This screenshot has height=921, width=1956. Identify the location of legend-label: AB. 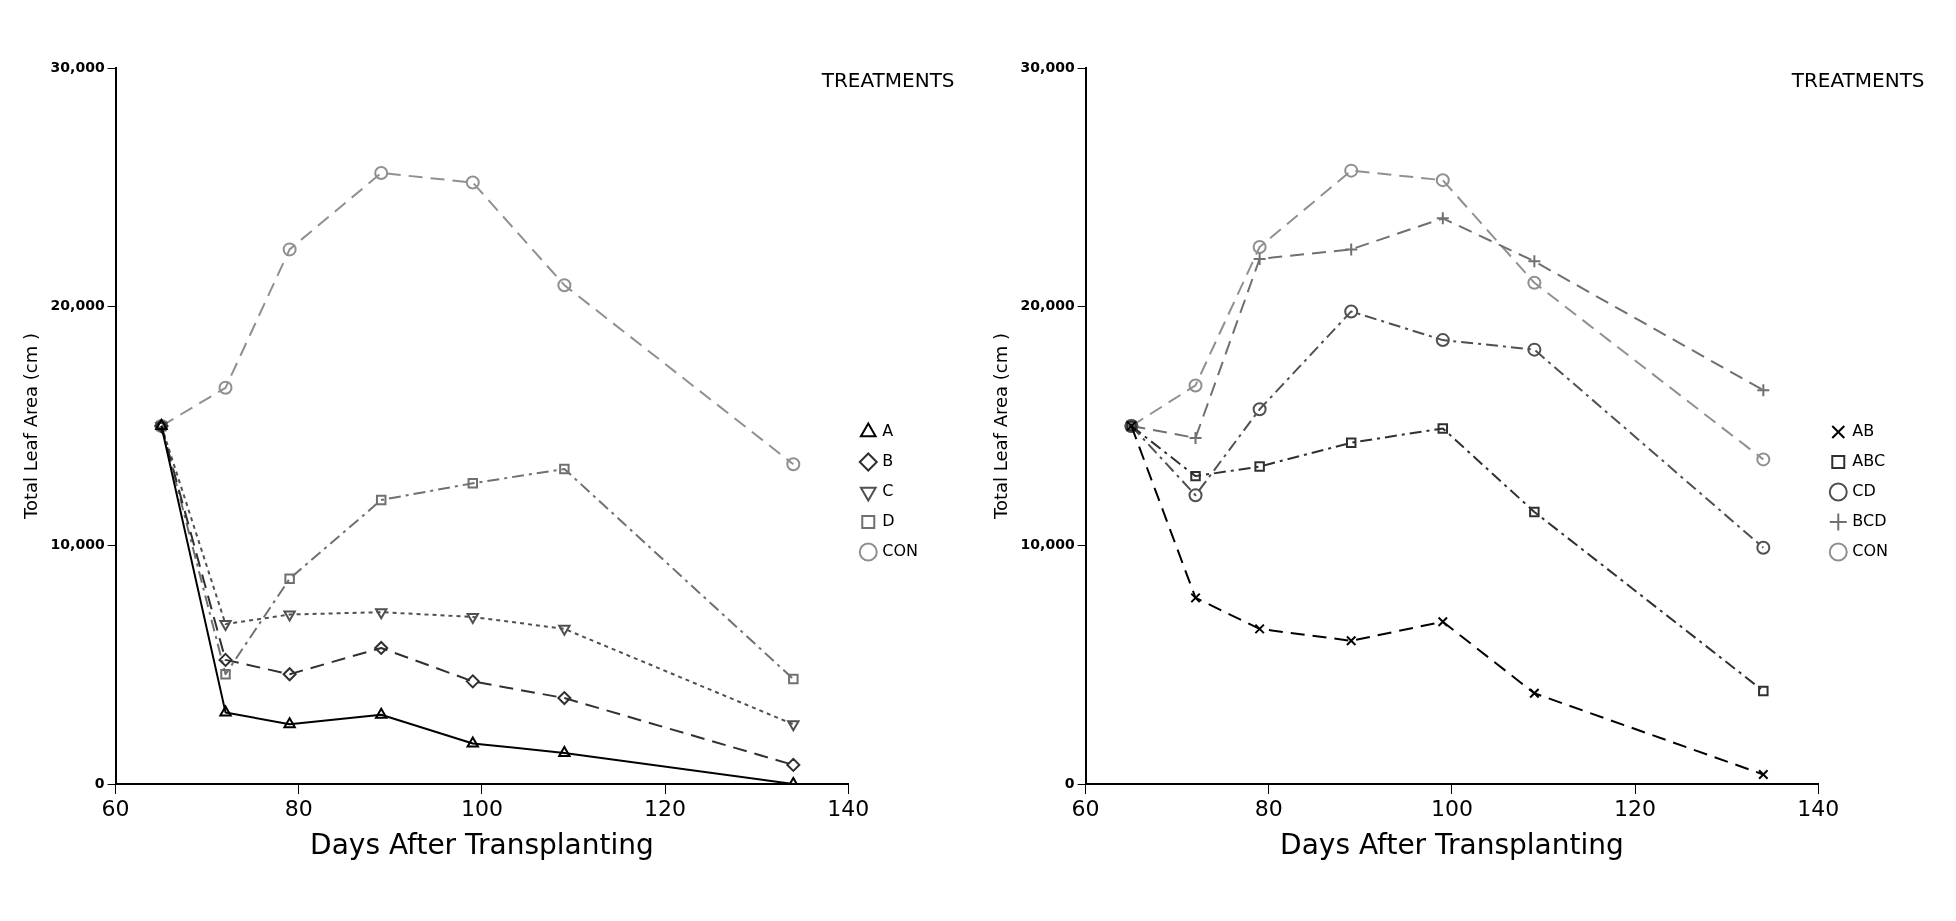
(1863, 431).